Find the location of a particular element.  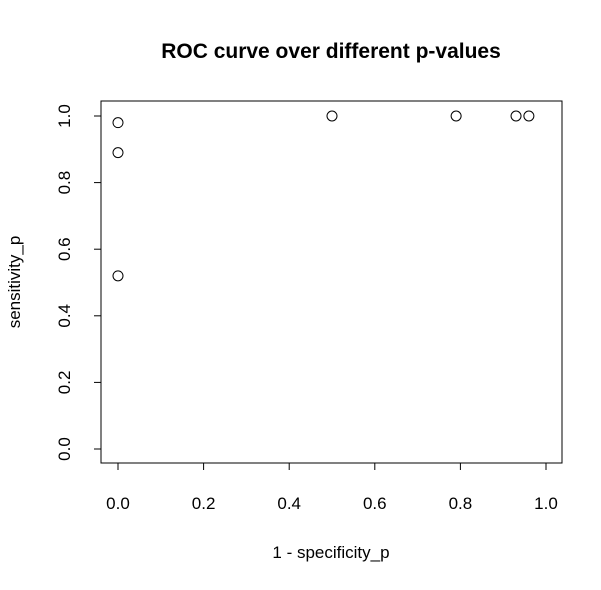

x-tick-label: 0.6 is located at coordinates (375, 503).